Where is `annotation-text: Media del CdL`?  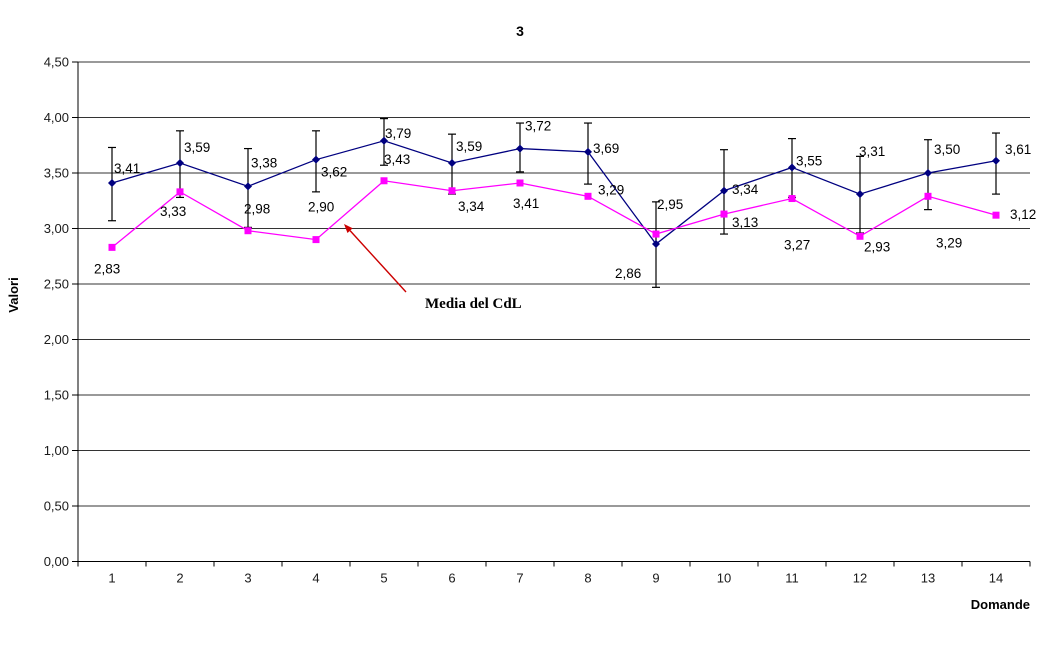 annotation-text: Media del CdL is located at coordinates (473, 304).